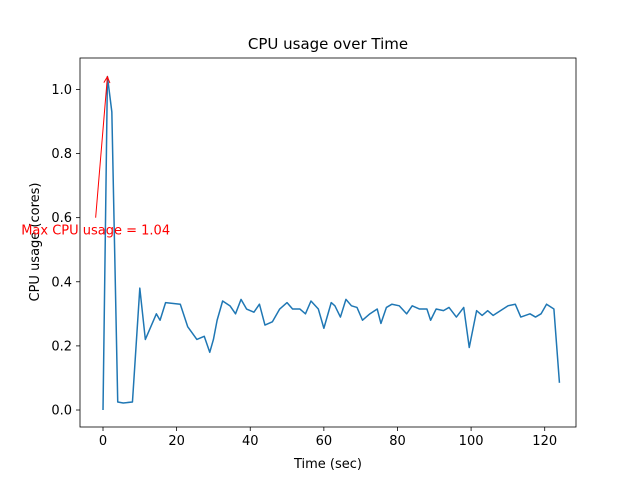  I want to click on x-tick-label: 40, so click(250, 441).